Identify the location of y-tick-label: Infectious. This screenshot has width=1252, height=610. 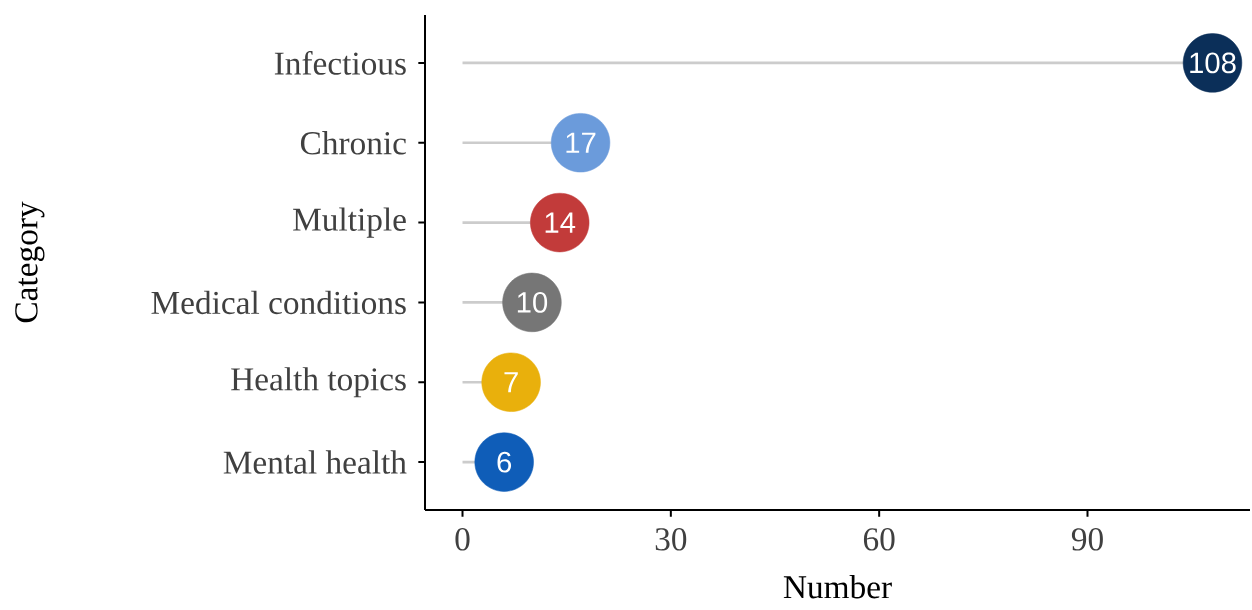
(340, 63).